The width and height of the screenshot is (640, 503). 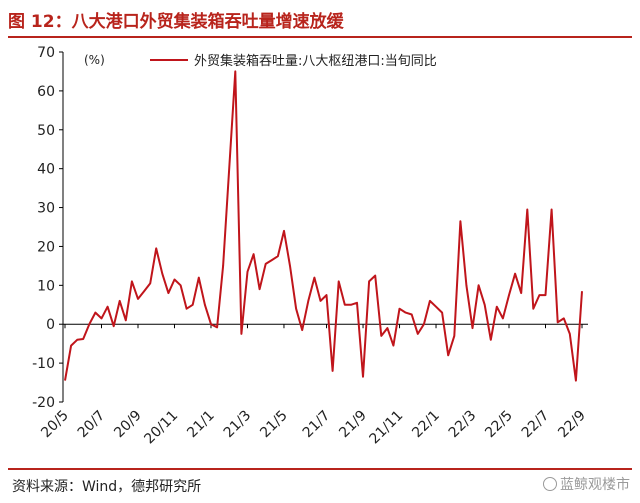 What do you see at coordinates (43, 364) in the screenshot?
I see `y-tick-label: -10` at bounding box center [43, 364].